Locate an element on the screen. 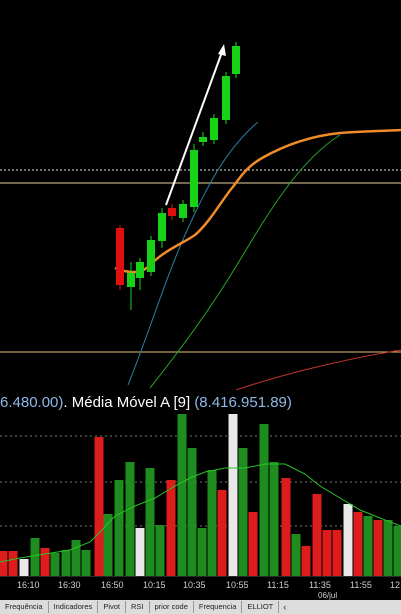  tab-rsi: RSI is located at coordinates (138, 607).